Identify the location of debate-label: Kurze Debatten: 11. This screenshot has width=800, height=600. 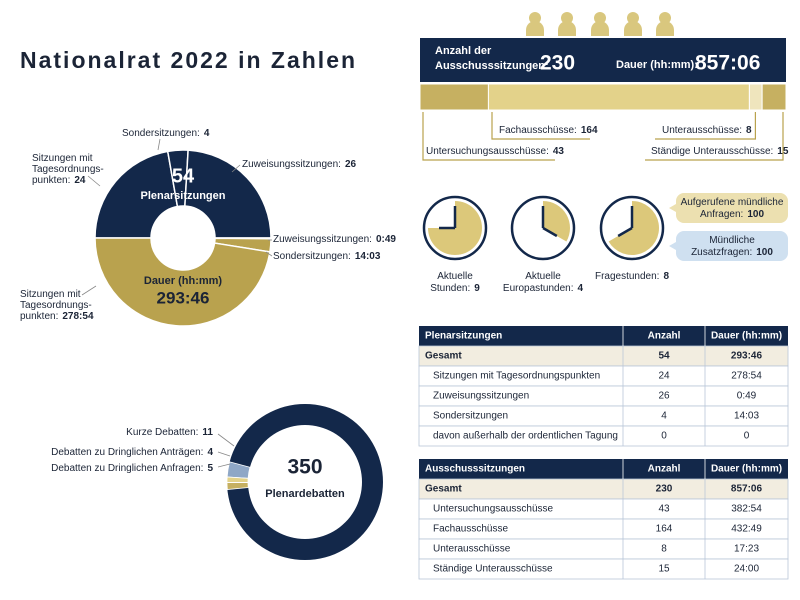
(169, 432).